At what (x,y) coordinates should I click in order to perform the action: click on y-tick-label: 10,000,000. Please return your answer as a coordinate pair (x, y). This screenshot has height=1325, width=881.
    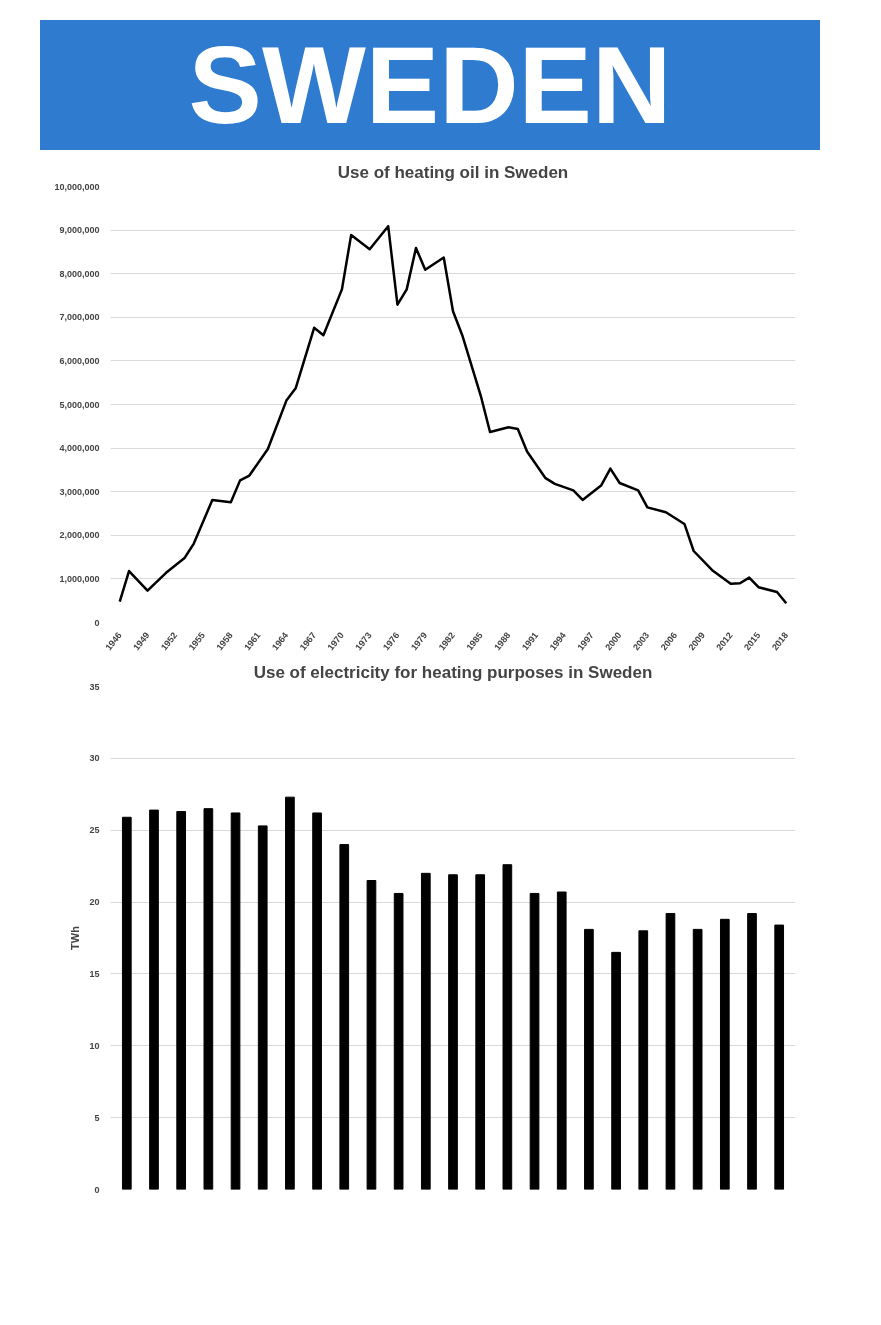
    Looking at the image, I should click on (77, 186).